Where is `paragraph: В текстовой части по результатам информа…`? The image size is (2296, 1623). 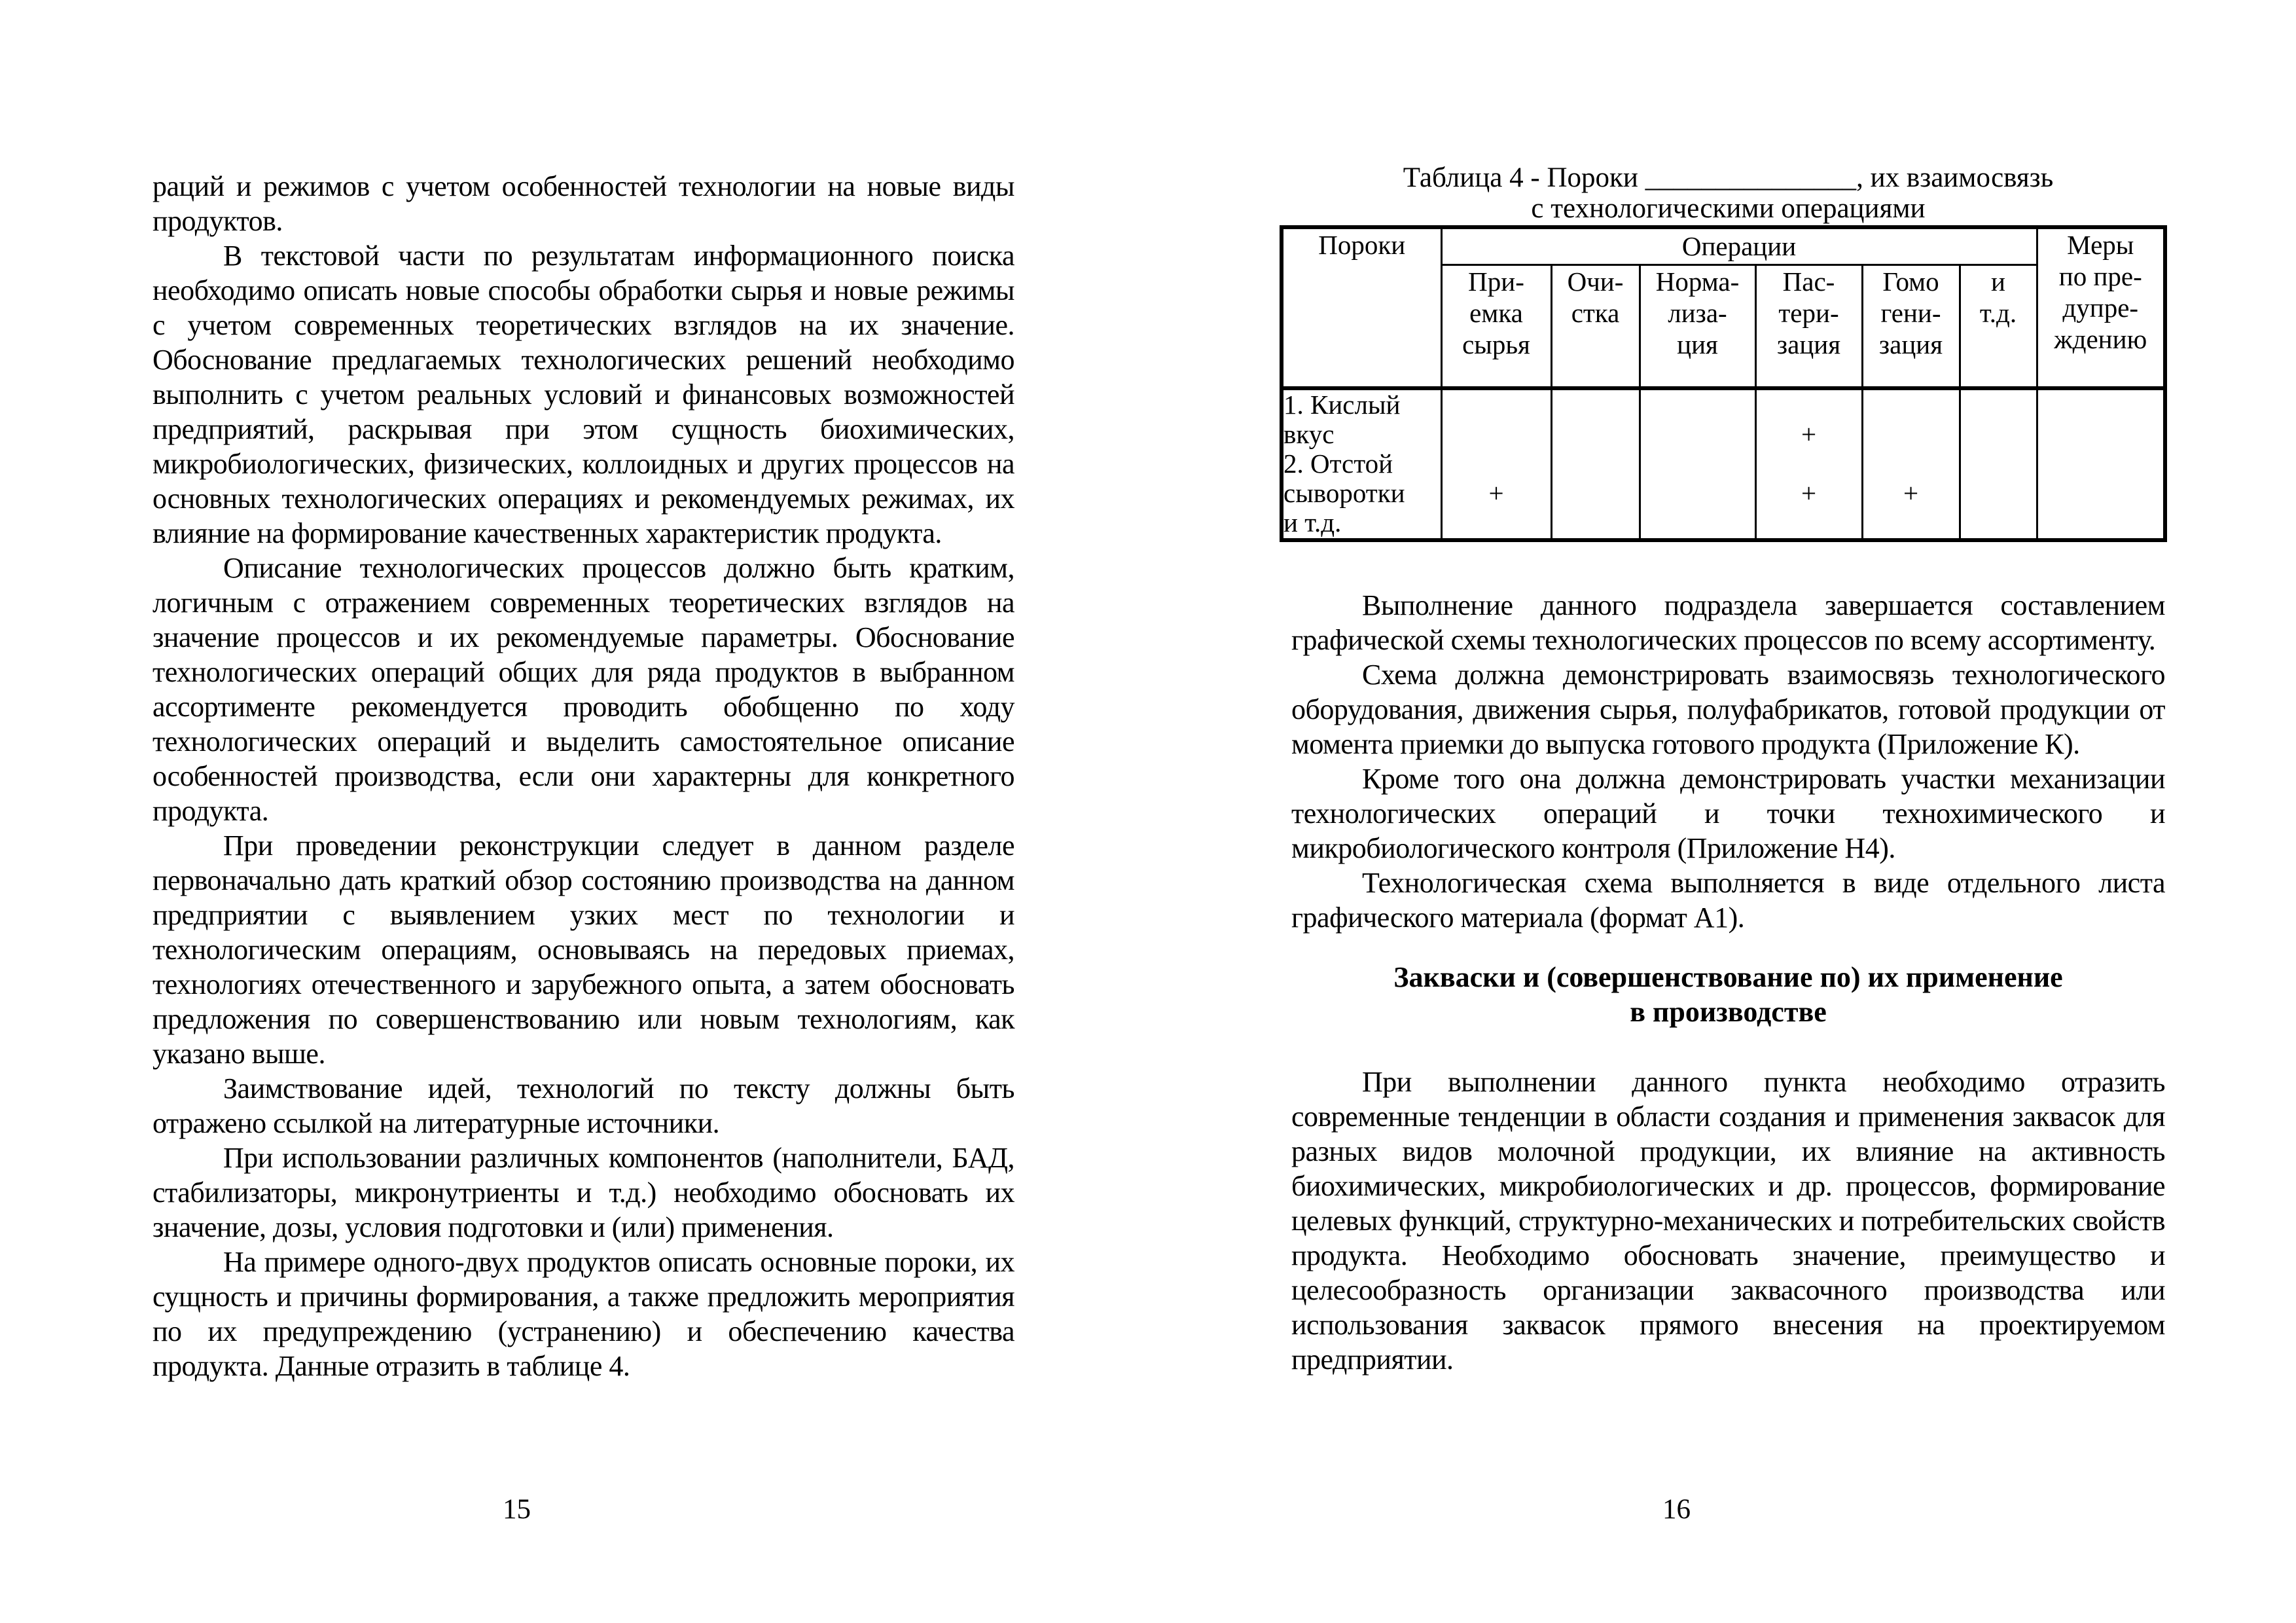 paragraph: В текстовой части по результатам информа… is located at coordinates (583, 394).